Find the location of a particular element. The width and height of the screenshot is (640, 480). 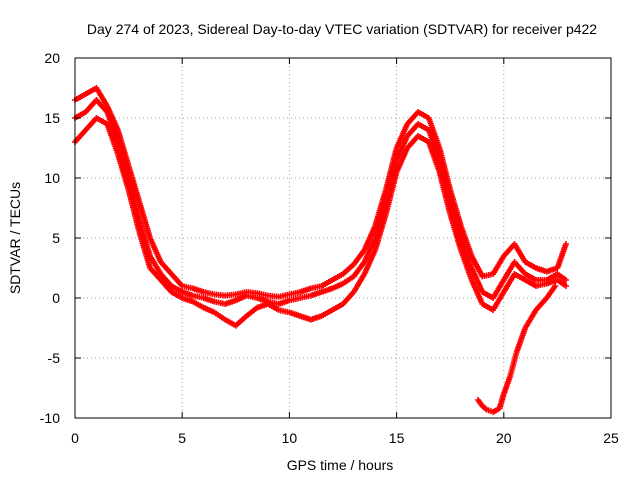

x-tick-label: 0 is located at coordinates (75, 438).